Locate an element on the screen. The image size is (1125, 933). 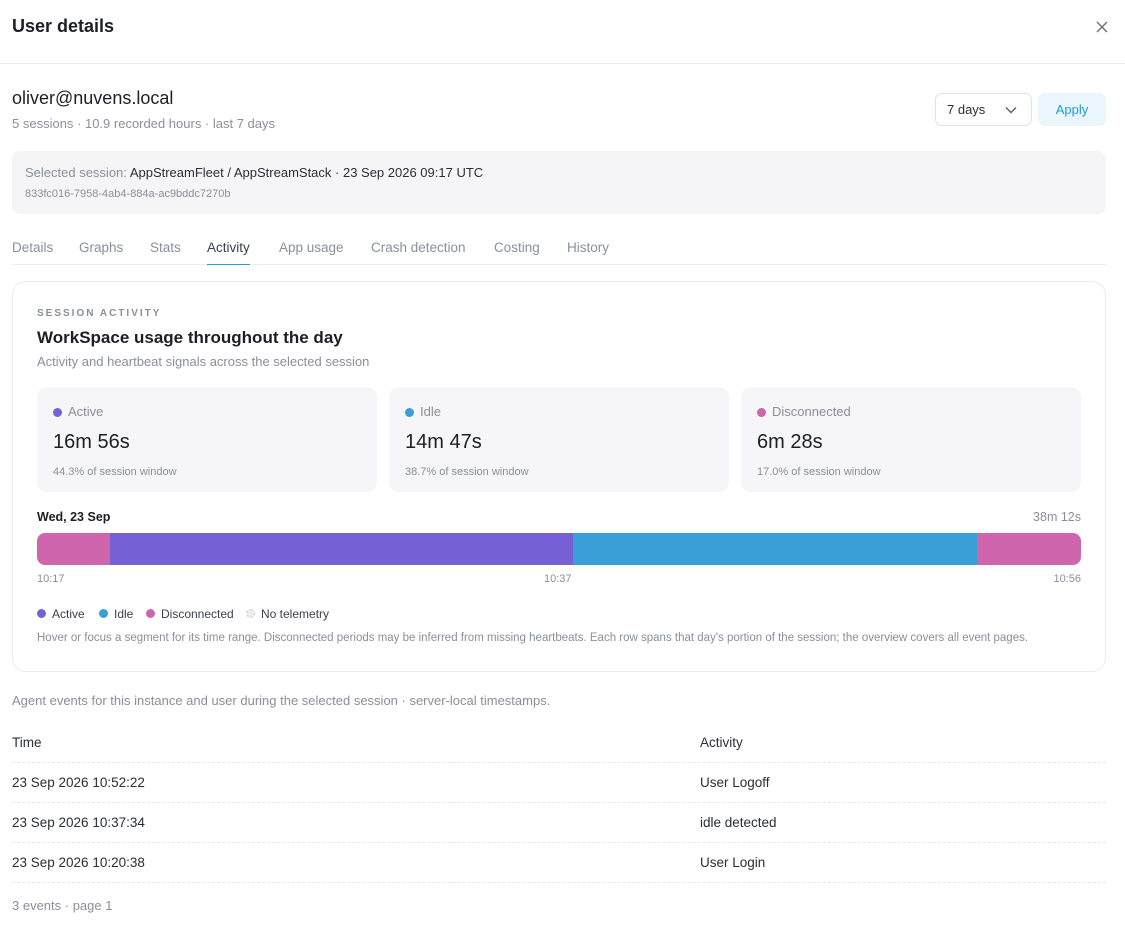
stat-idle: Idle 14m 47s 38.7% of session window is located at coordinates (559, 439).